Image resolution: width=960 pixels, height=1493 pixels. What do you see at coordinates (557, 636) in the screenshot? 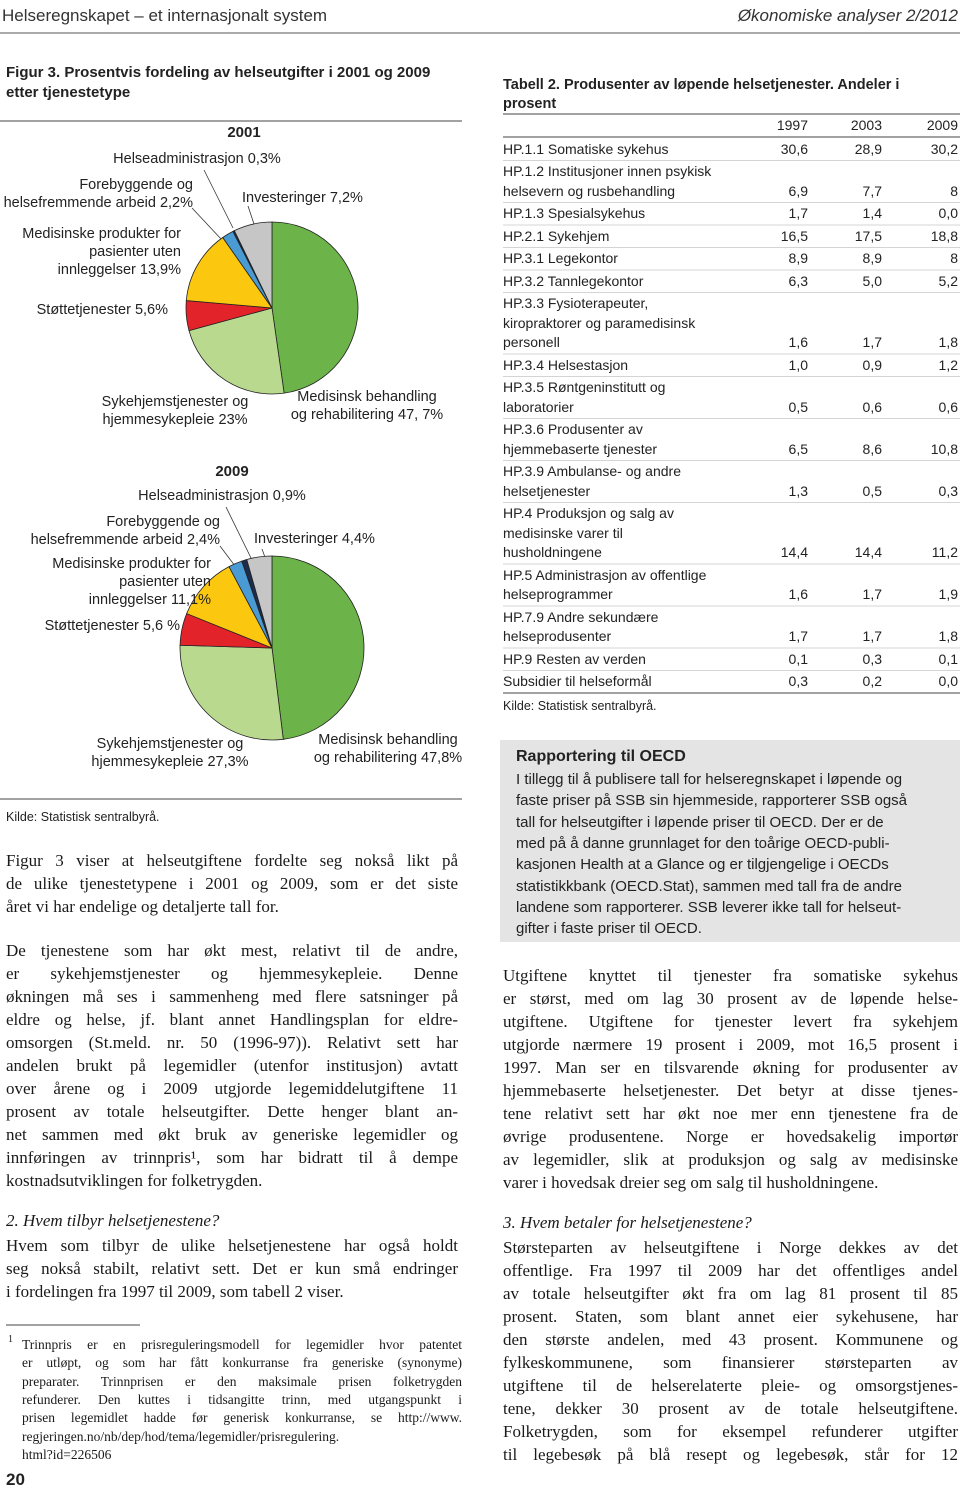
I see `table-row-label: helseprodusenter` at bounding box center [557, 636].